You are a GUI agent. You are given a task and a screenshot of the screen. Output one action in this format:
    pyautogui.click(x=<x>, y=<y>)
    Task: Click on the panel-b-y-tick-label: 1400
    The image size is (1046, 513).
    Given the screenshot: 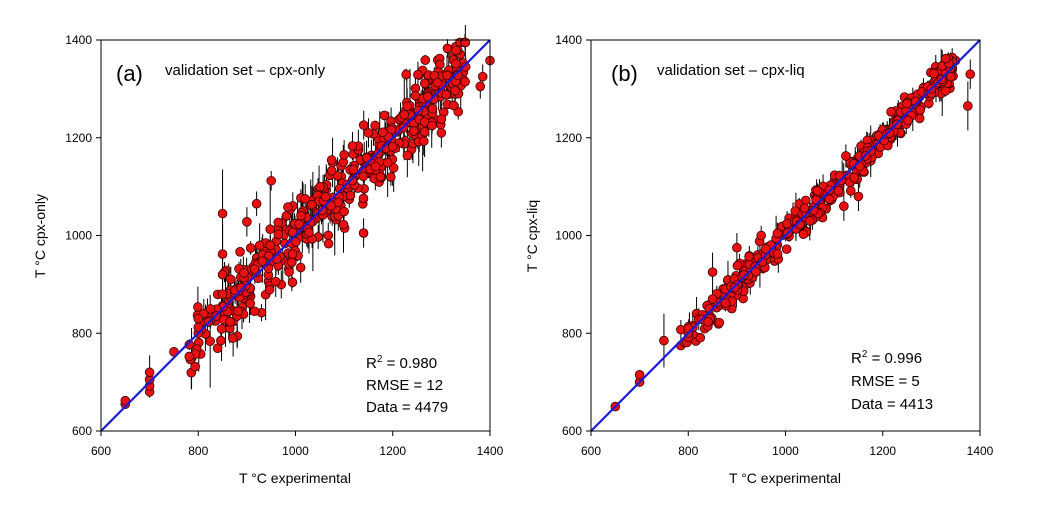 What is the action you would take?
    pyautogui.click(x=568, y=40)
    